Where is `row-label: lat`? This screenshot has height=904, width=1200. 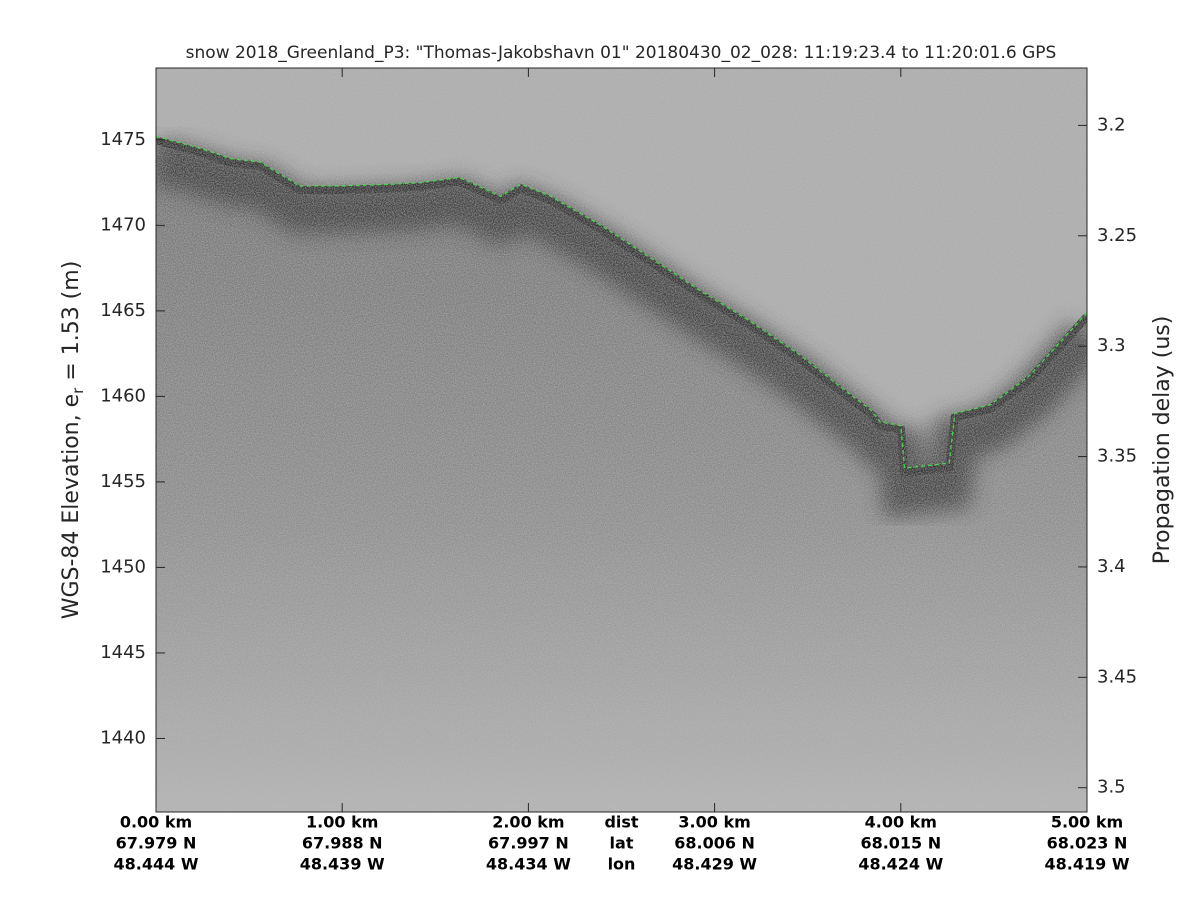 row-label: lat is located at coordinates (622, 843).